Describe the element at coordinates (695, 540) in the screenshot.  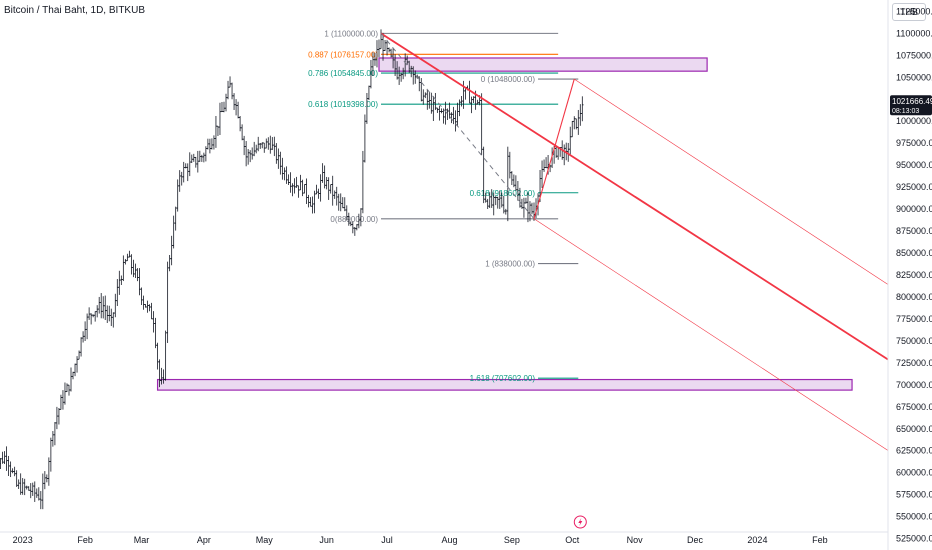
I see `x-tick-label: Dec` at that location.